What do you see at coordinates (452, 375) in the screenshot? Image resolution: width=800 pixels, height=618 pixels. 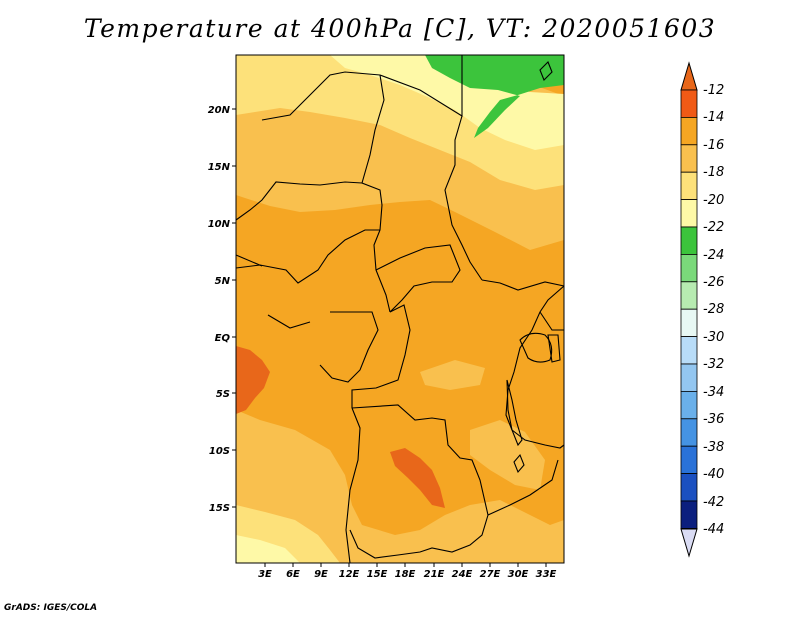 I see `temp-region-18-16-congo` at bounding box center [452, 375].